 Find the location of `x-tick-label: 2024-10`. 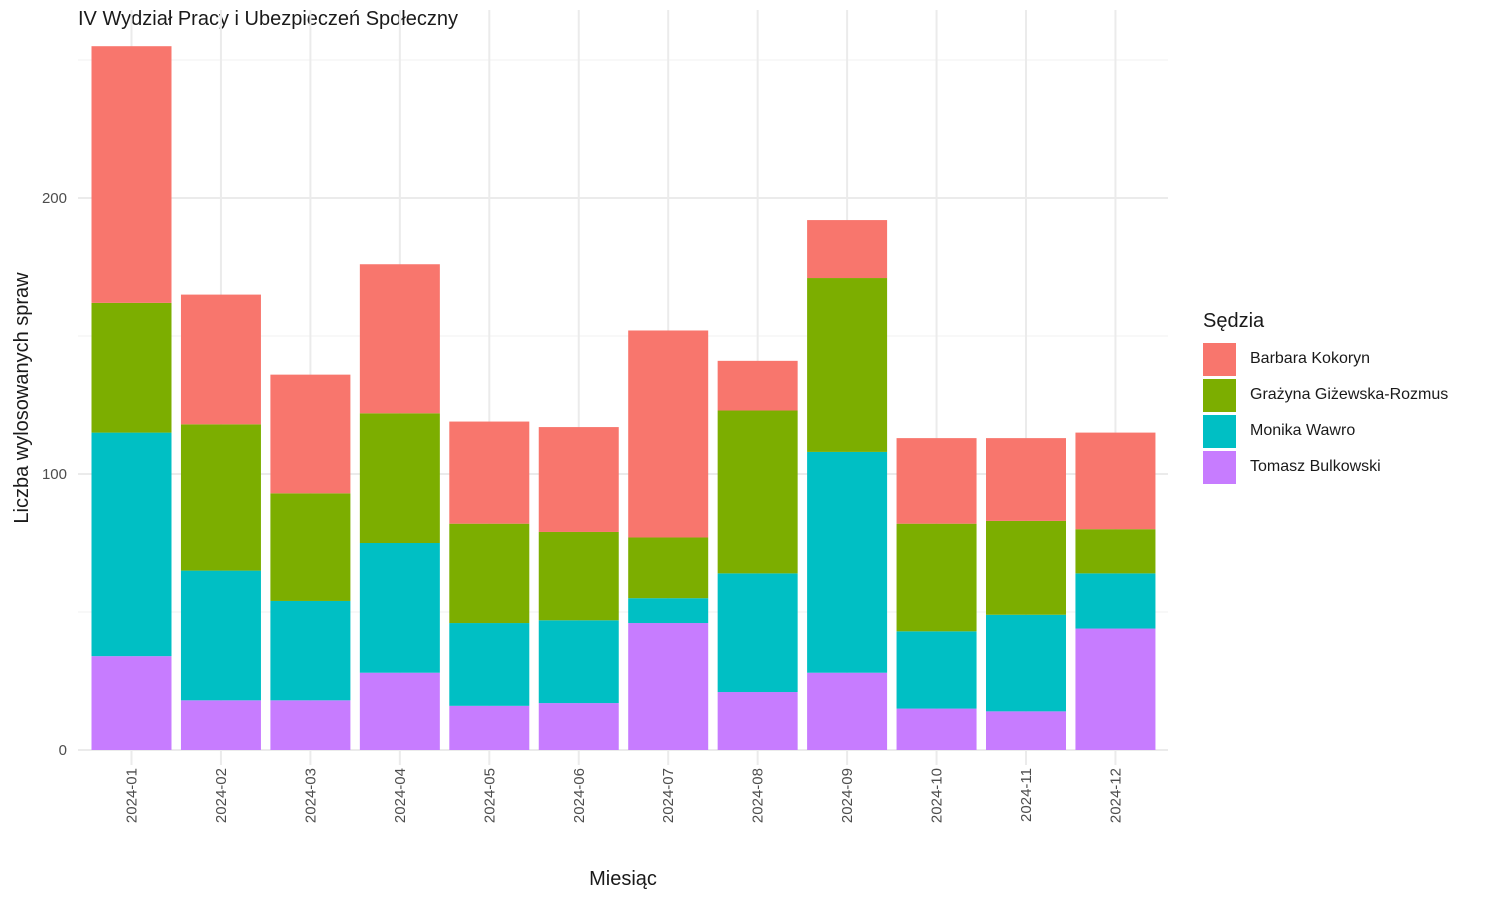

x-tick-label: 2024-10 is located at coordinates (937, 795).